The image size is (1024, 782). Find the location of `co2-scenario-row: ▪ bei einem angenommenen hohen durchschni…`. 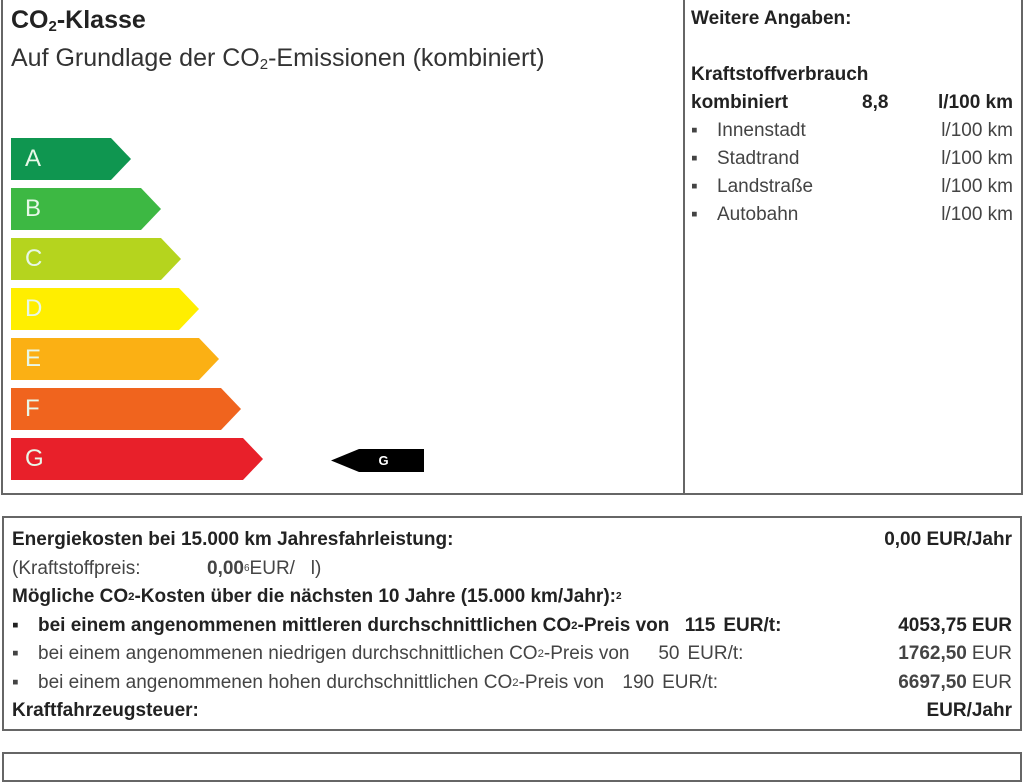

co2-scenario-row: ▪ bei einem angenommenen hohen durchschni… is located at coordinates (512, 683).